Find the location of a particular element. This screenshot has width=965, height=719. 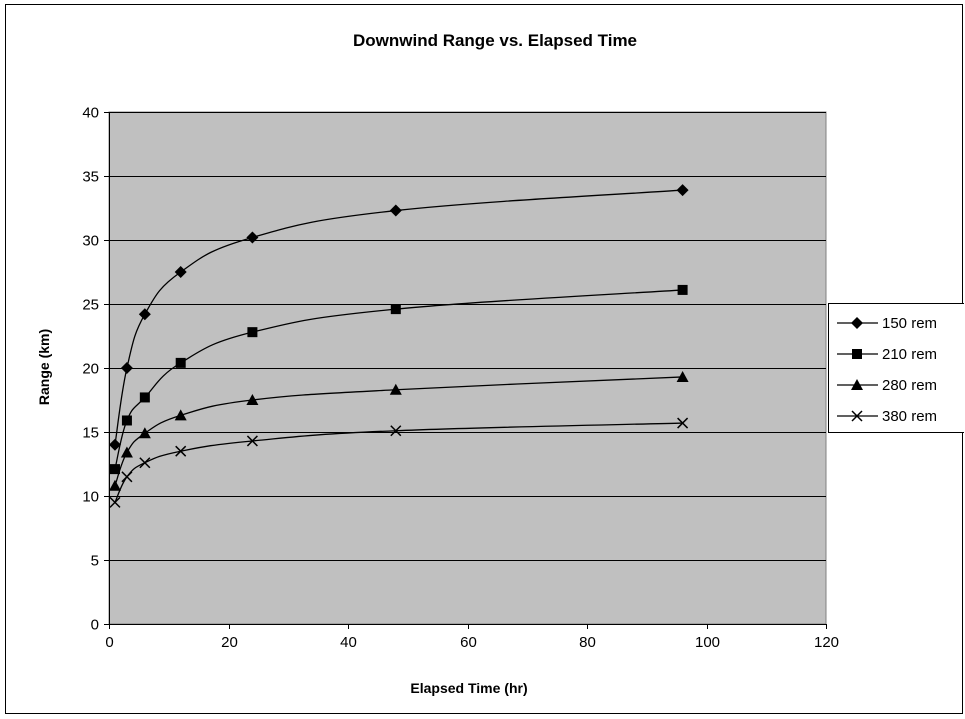

series-line-280-rem is located at coordinates (398, 431).